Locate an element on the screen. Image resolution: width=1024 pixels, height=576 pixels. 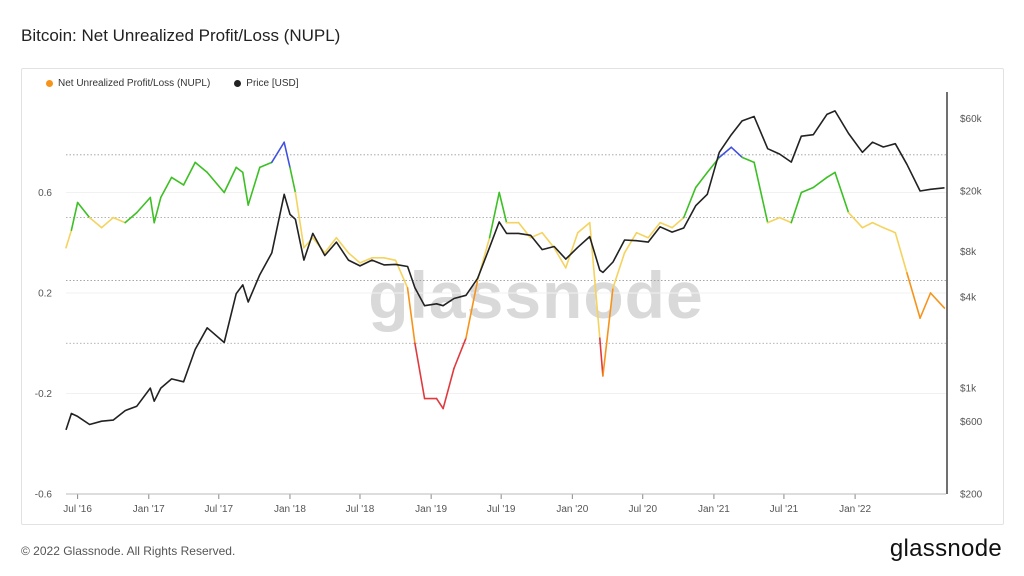
x-tick-label: Jul '16 is located at coordinates (77, 509).